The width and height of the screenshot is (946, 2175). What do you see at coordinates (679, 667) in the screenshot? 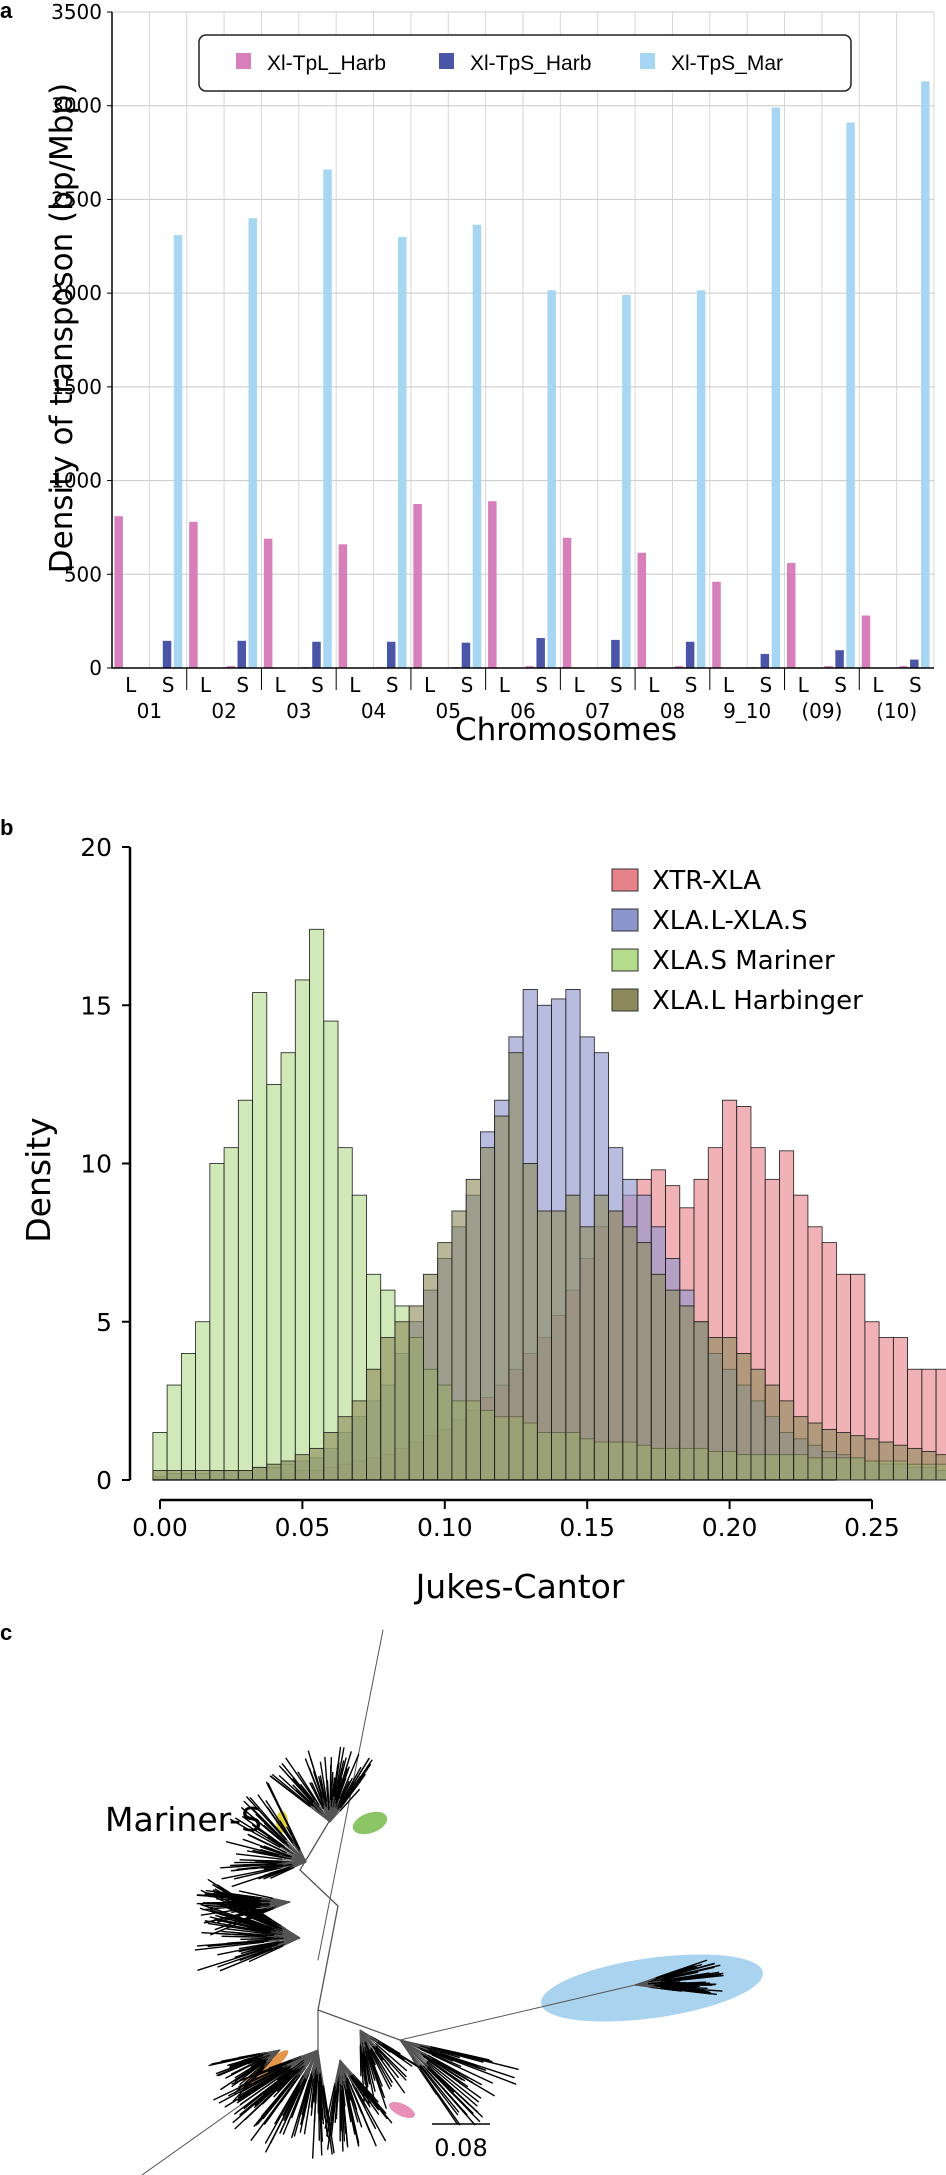
I see `bar-xl-tpl-harb-08-S` at bounding box center [679, 667].